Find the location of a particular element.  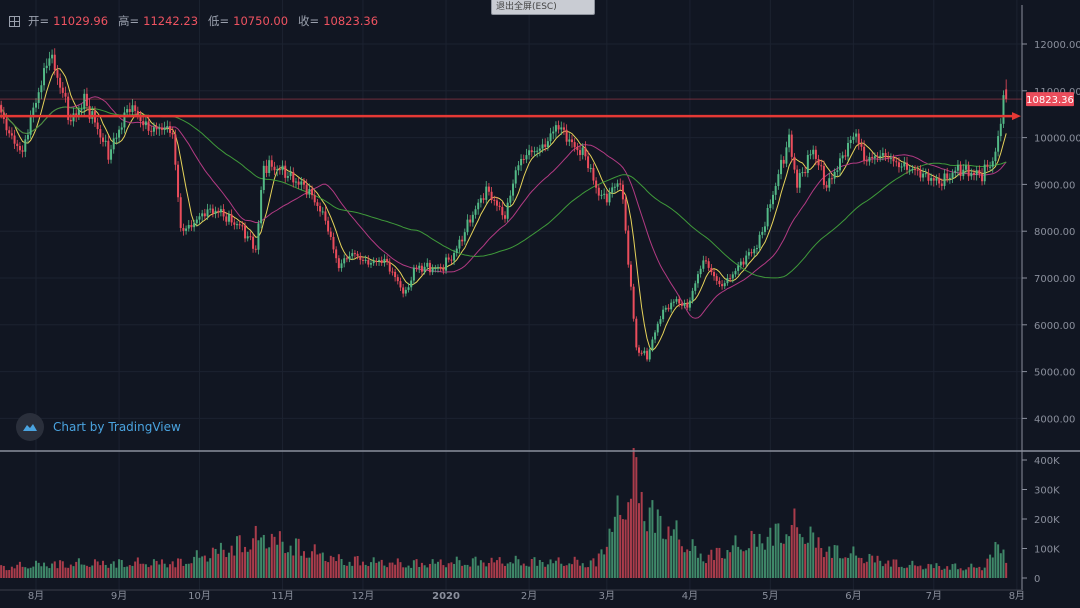

high-label: 高= is located at coordinates (129, 21).